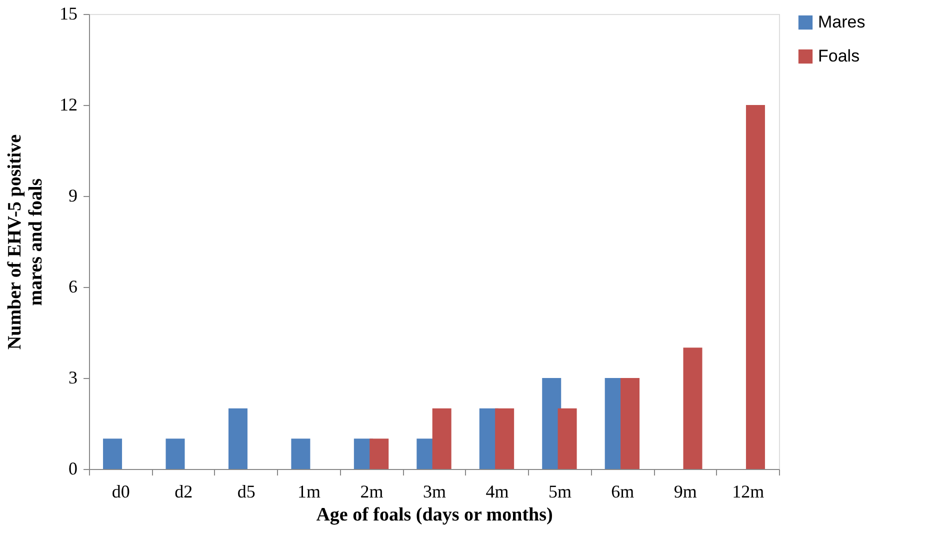 This screenshot has height=557, width=929. I want to click on legend-label: Foals, so click(839, 56).